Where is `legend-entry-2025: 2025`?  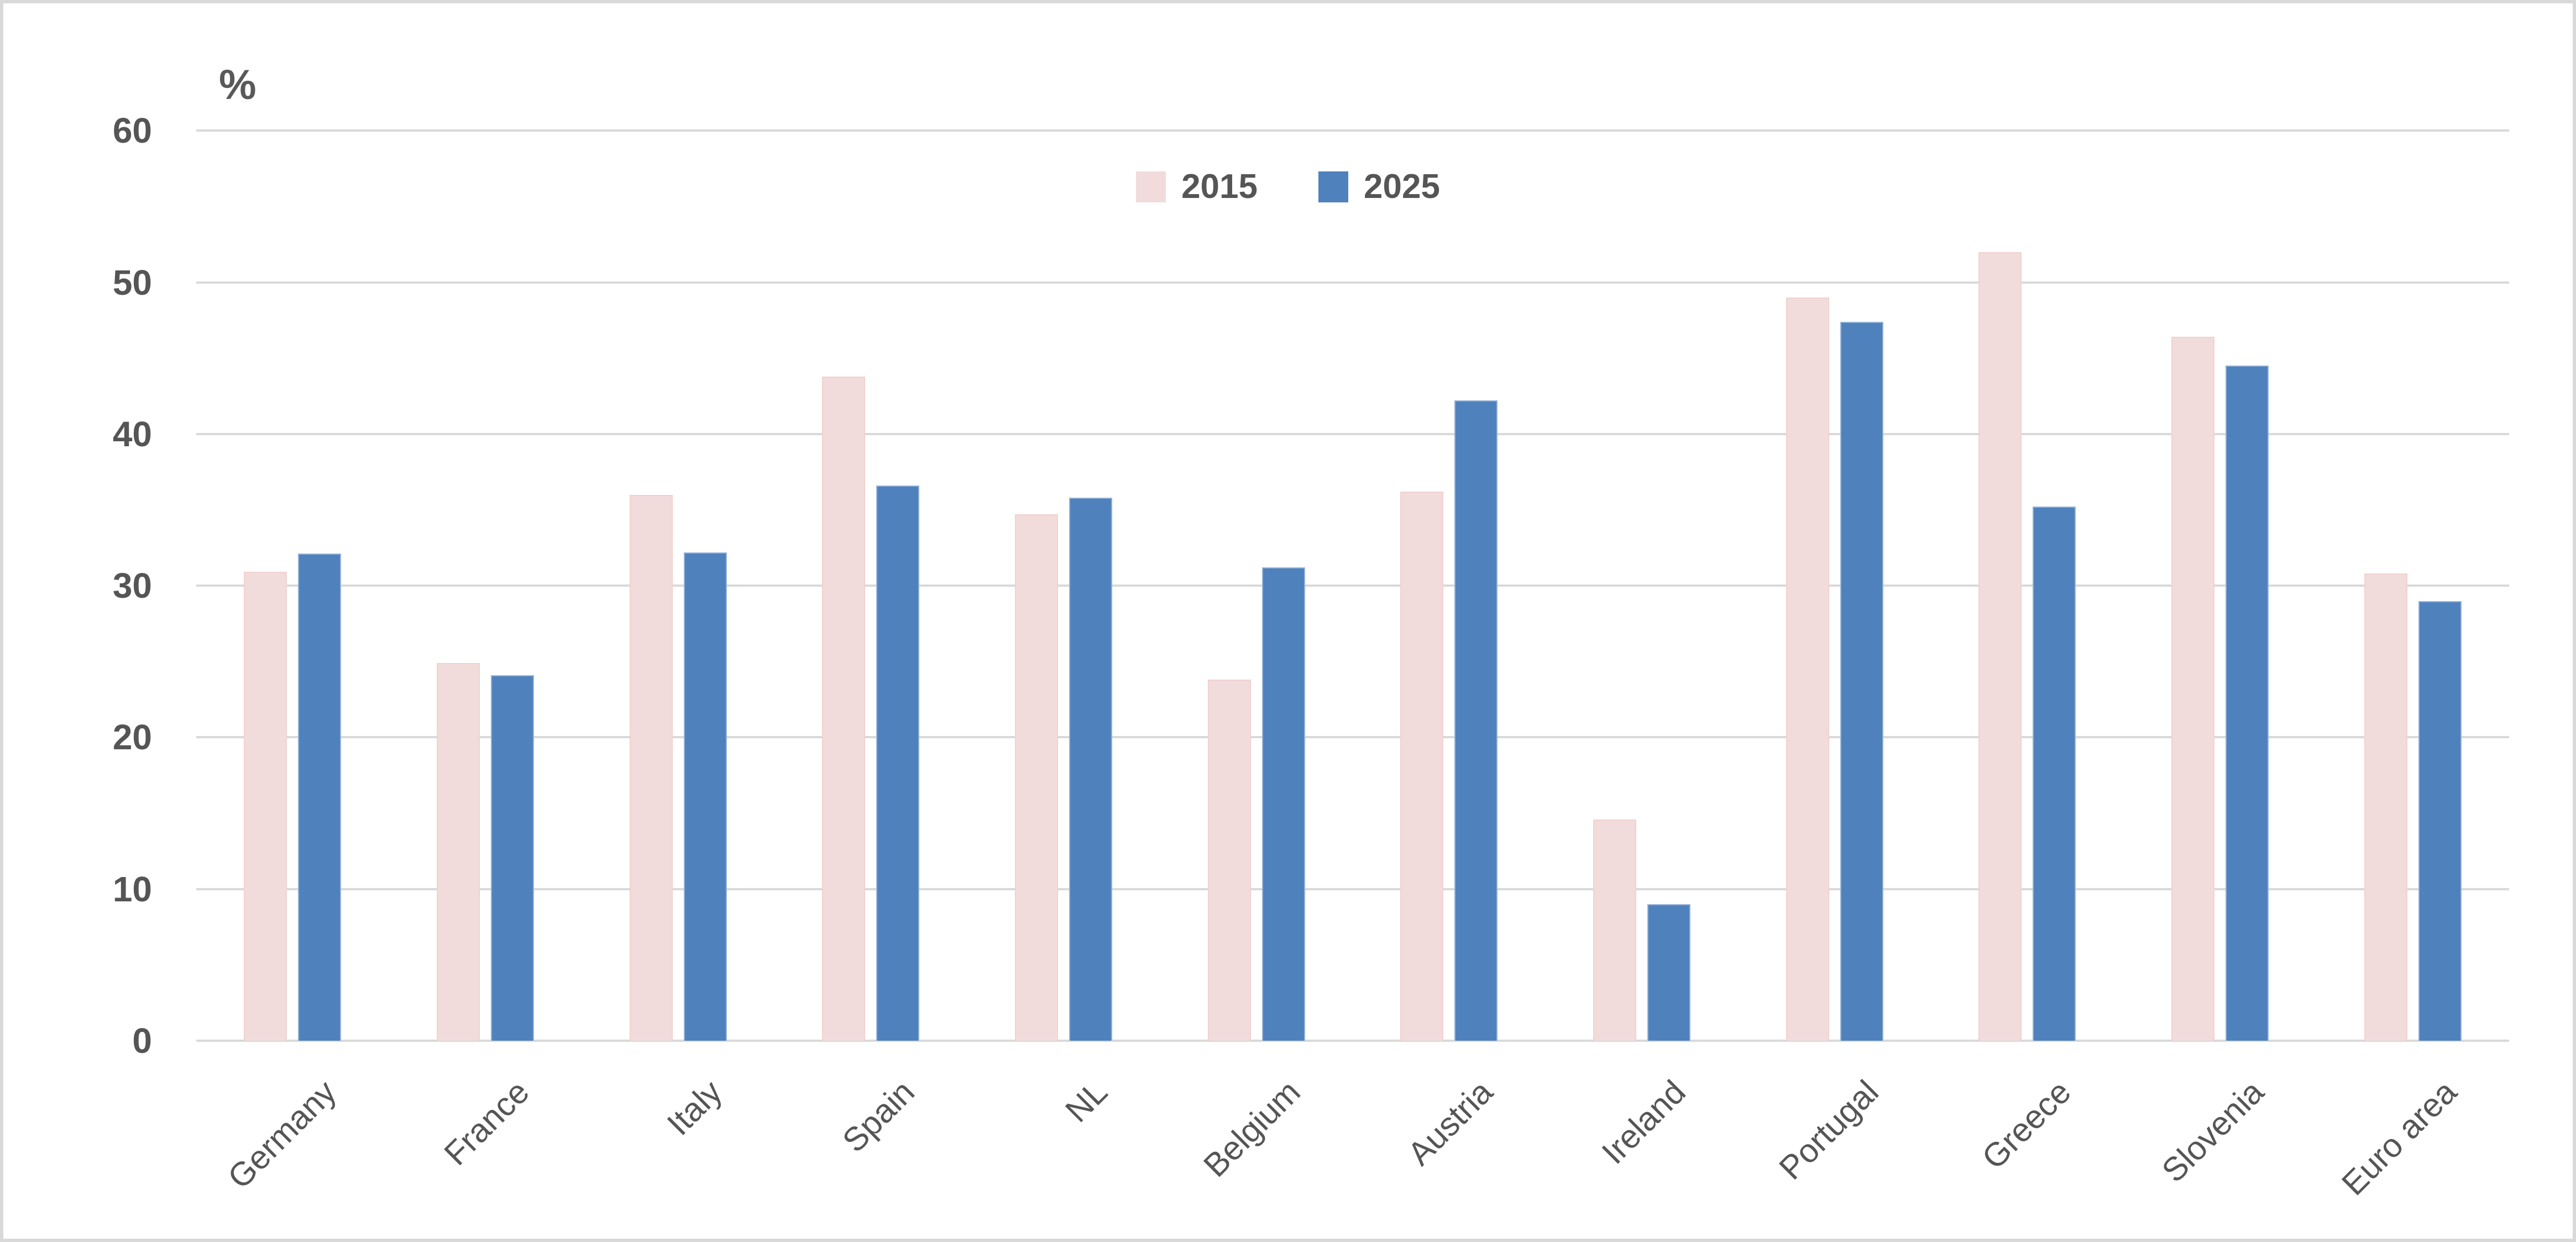 legend-entry-2025: 2025 is located at coordinates (1379, 186).